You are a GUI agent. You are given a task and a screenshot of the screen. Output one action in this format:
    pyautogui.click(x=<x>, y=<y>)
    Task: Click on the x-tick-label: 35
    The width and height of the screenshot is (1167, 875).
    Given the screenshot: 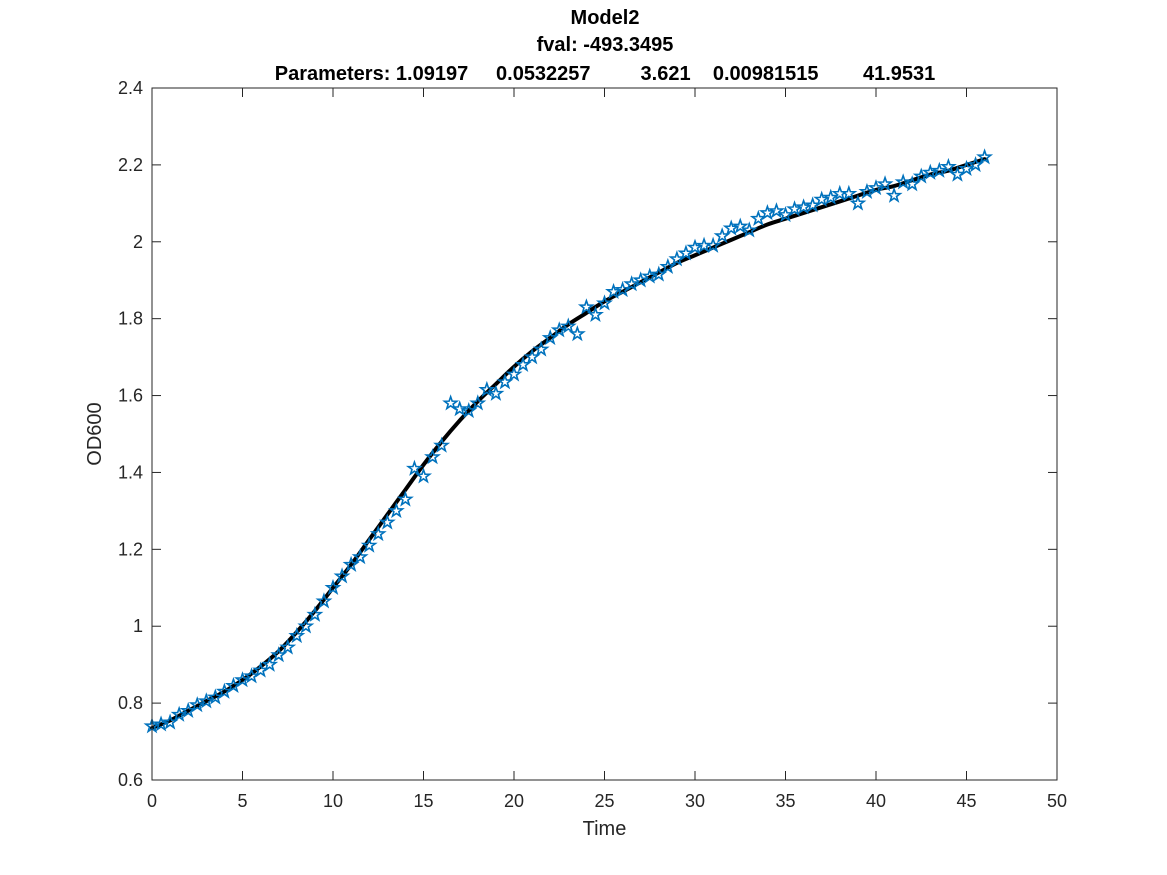 What is the action you would take?
    pyautogui.click(x=785, y=801)
    